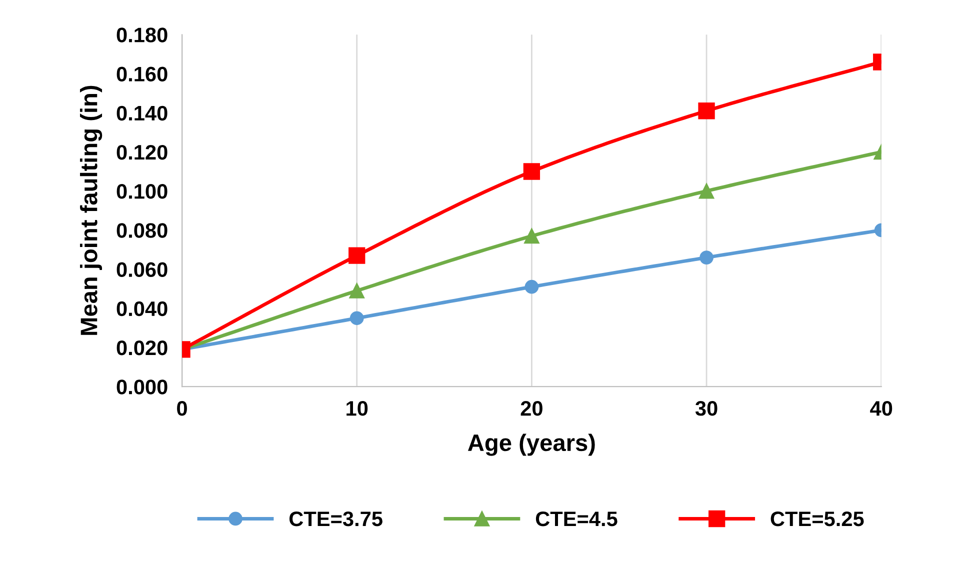  I want to click on x-tick-label: 20, so click(531, 408).